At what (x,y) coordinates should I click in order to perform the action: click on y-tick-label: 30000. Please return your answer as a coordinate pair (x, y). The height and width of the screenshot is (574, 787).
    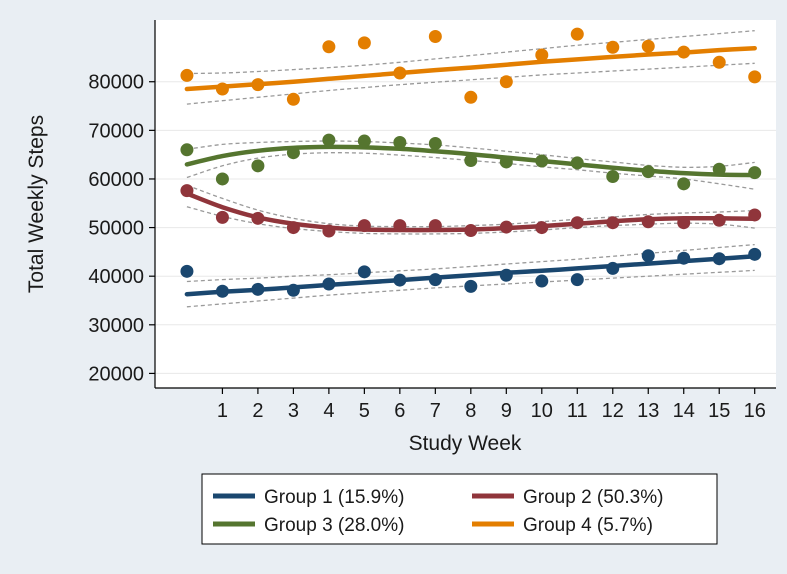
    Looking at the image, I should click on (116, 326).